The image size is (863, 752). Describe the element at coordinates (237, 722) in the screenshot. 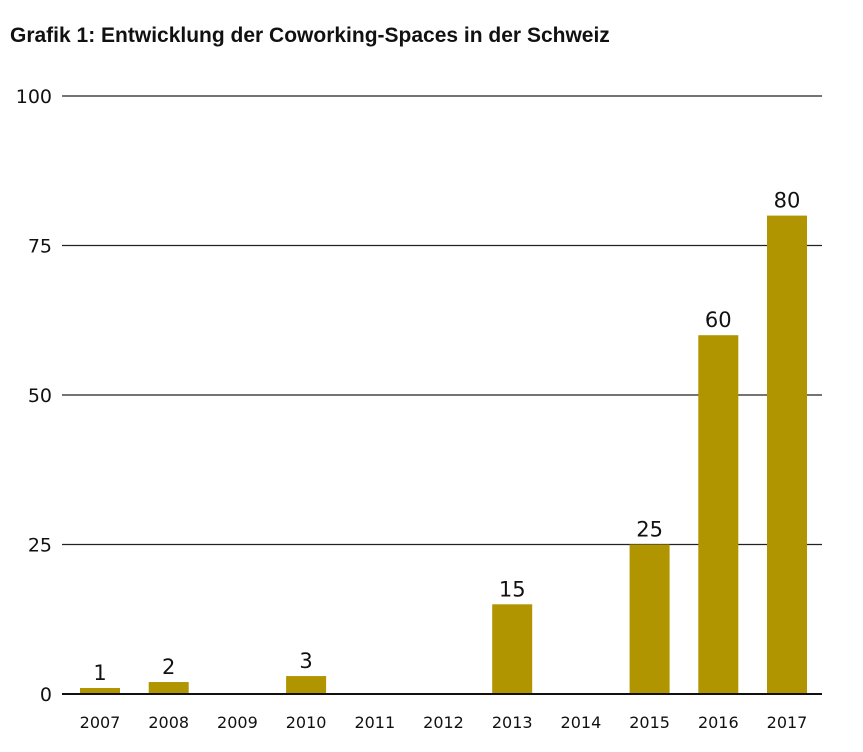

I see `x-tick-label: 2009` at that location.